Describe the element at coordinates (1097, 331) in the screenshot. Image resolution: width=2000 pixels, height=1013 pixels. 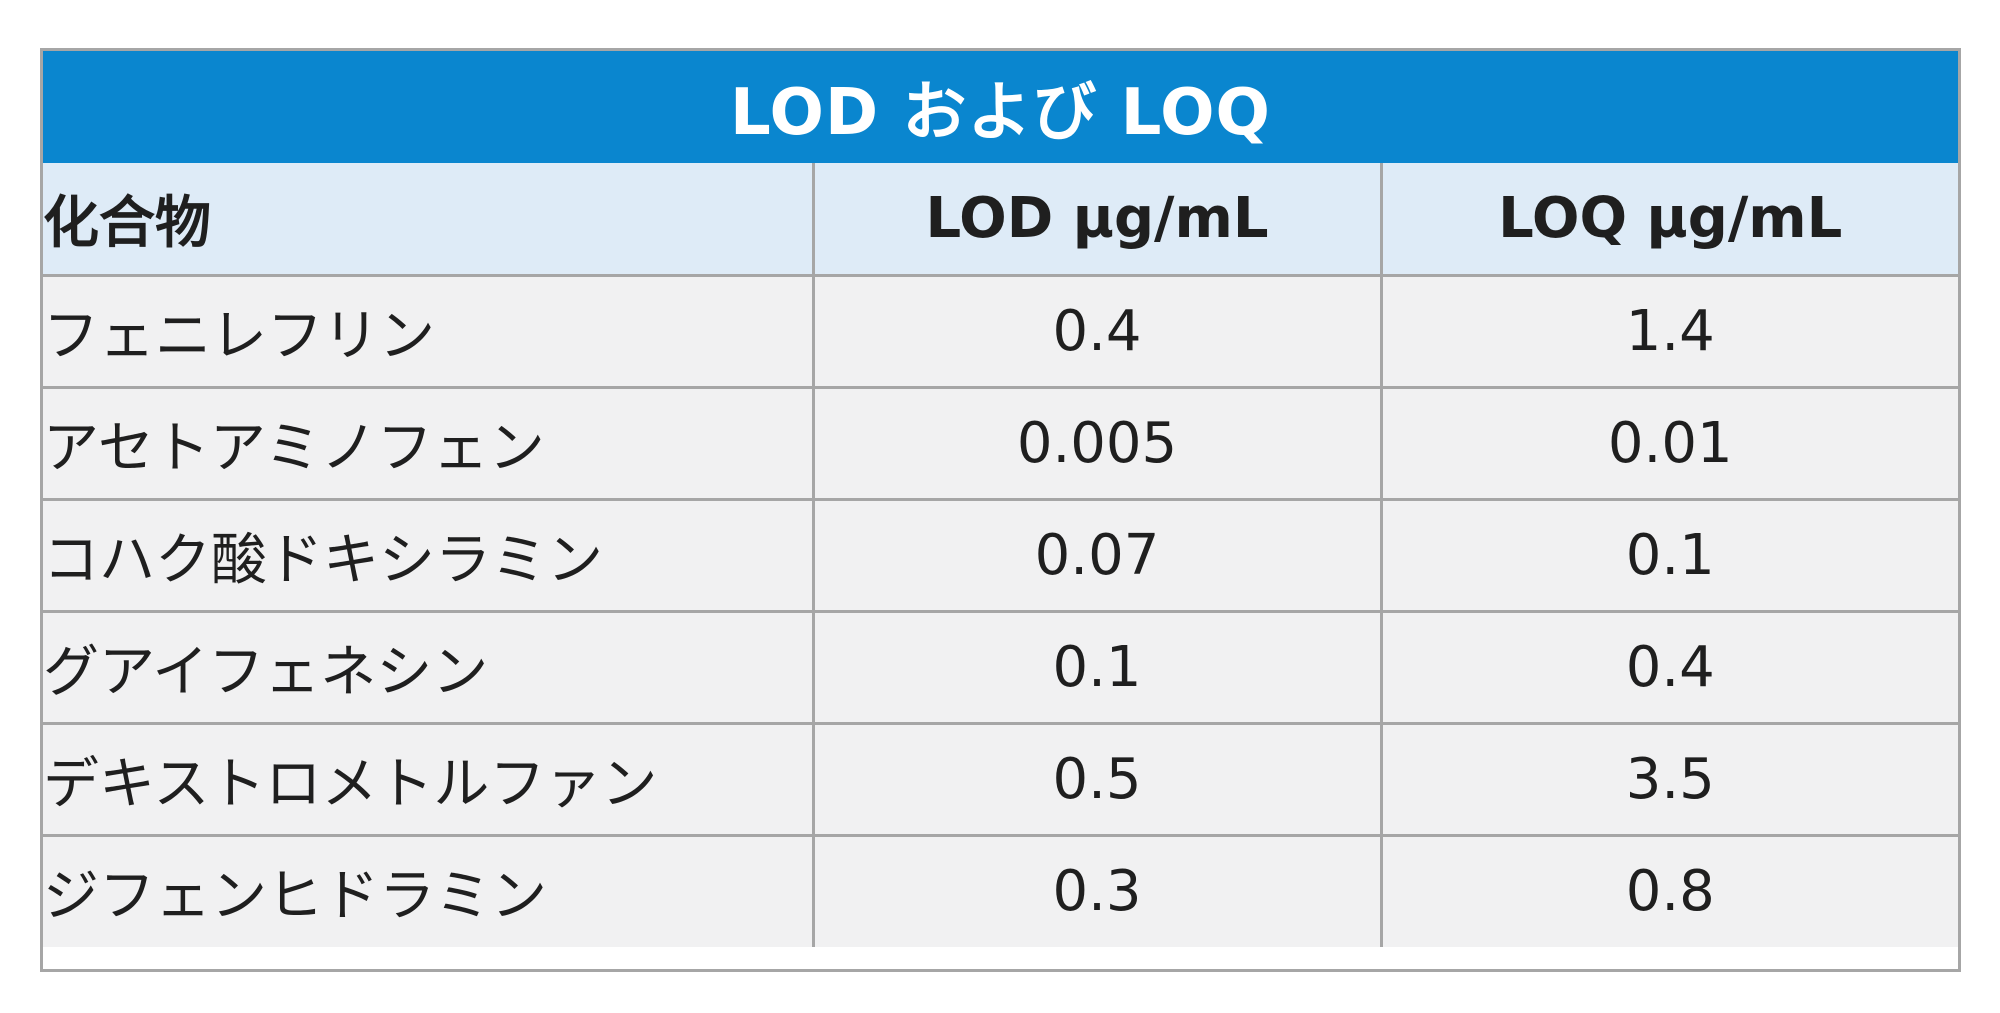
I see `lod-value: 0.4` at that location.